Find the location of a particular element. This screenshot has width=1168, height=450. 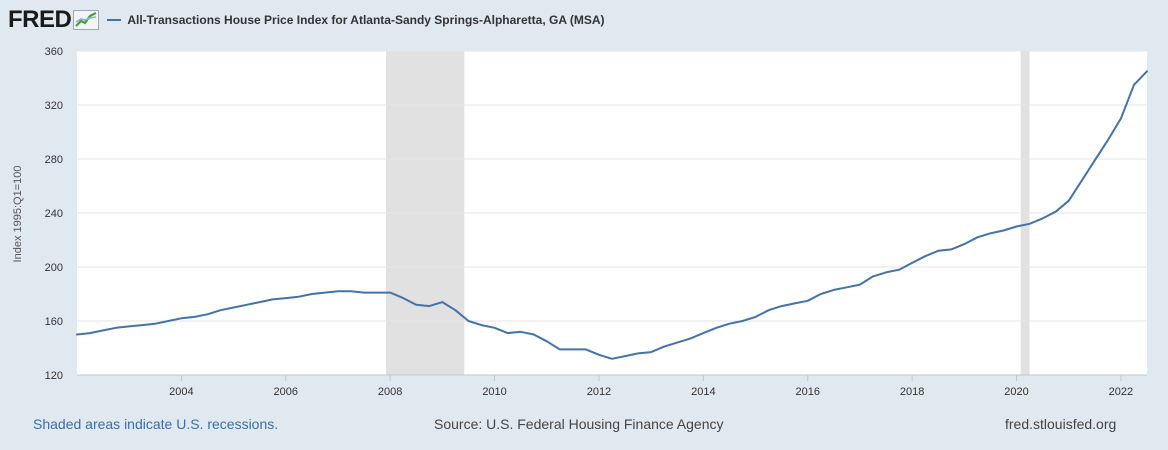

x-tick-label-2006: 2006 is located at coordinates (286, 392).